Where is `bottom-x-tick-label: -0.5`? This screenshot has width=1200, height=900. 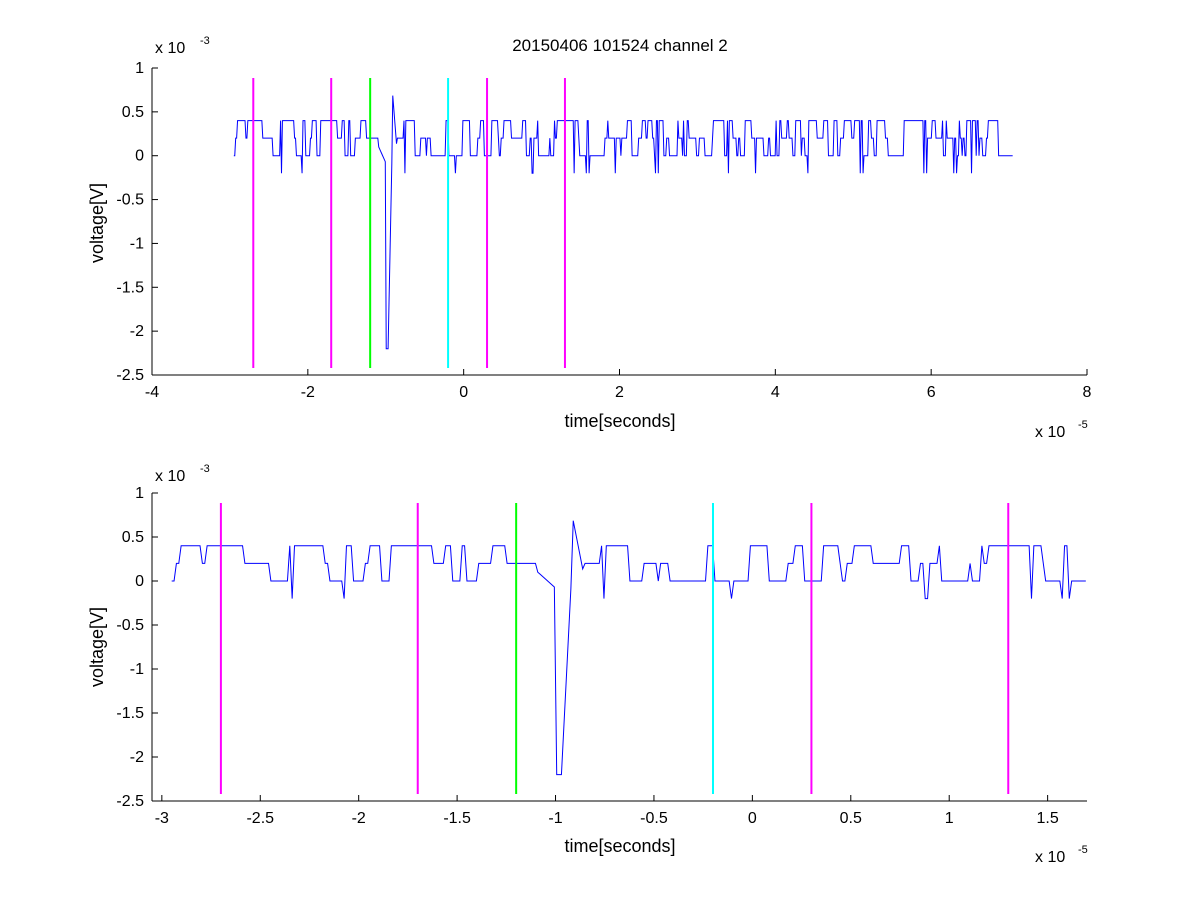 bottom-x-tick-label: -0.5 is located at coordinates (654, 818).